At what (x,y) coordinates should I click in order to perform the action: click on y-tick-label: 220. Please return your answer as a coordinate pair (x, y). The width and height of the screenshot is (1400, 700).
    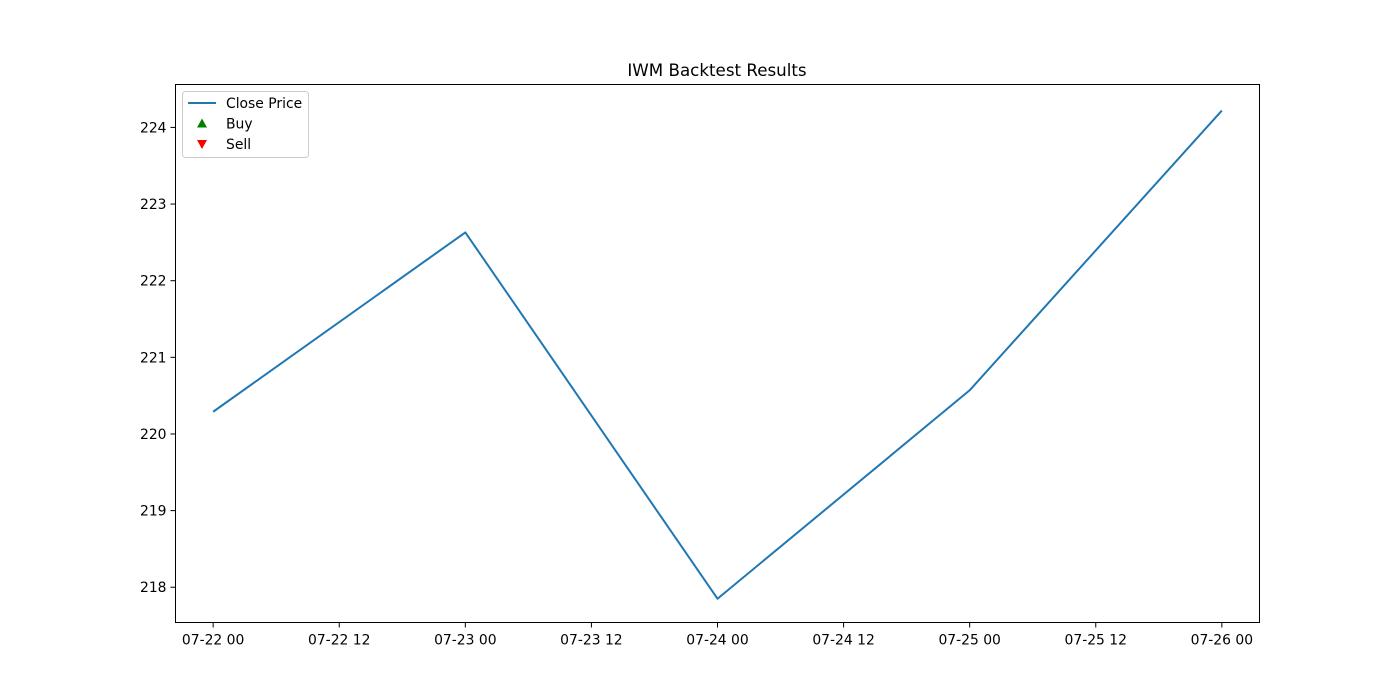
    Looking at the image, I should click on (153, 435).